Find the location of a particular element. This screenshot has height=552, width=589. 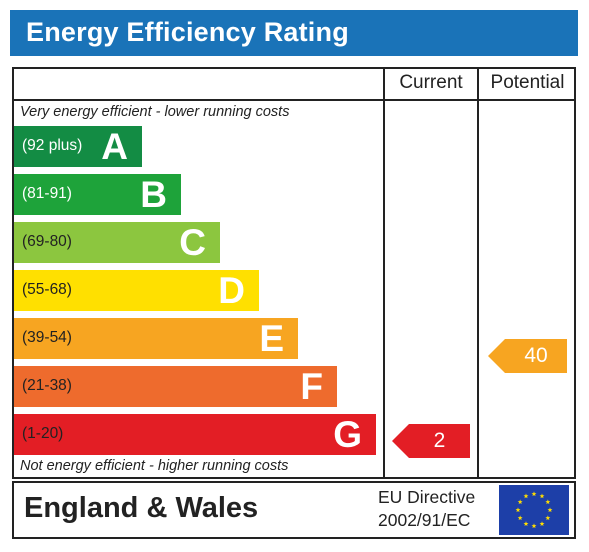

potential-column-header: Potential is located at coordinates (527, 82).